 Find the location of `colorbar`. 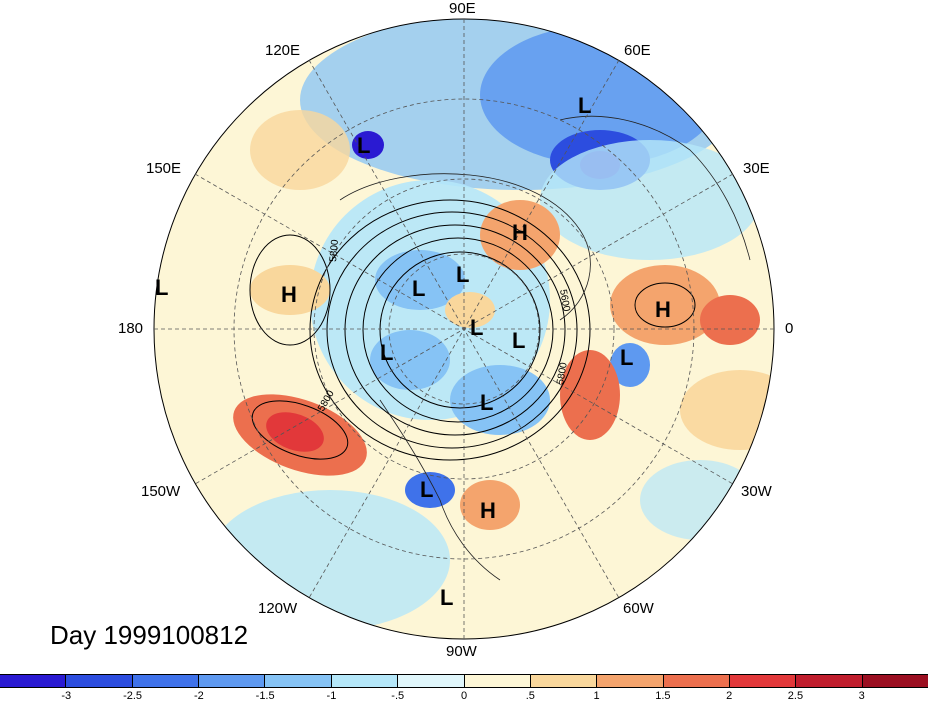

colorbar is located at coordinates (464, 681).